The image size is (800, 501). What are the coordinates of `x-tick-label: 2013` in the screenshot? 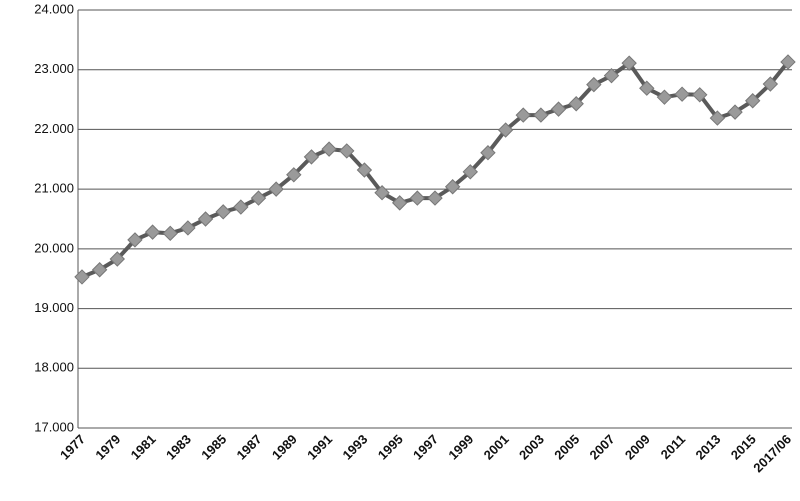 It's located at (707, 447).